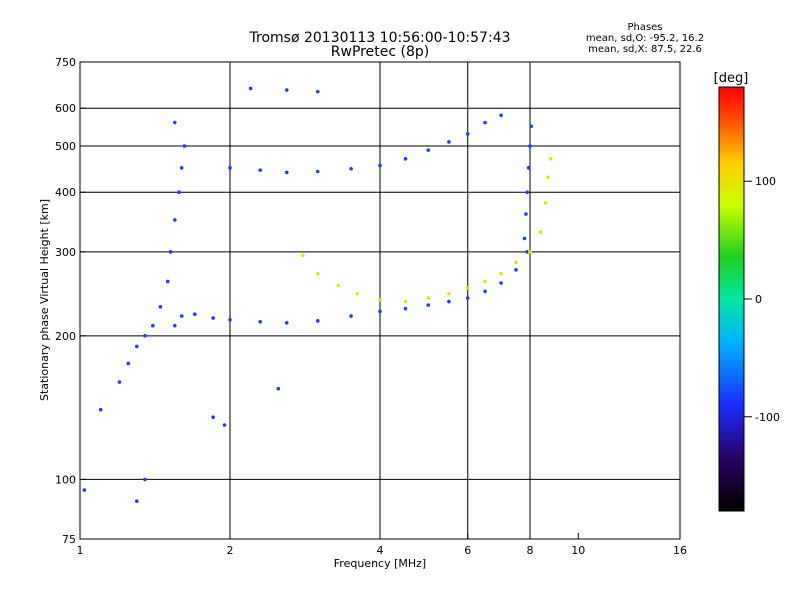  I want to click on y-tick-label: 100, so click(65, 479).